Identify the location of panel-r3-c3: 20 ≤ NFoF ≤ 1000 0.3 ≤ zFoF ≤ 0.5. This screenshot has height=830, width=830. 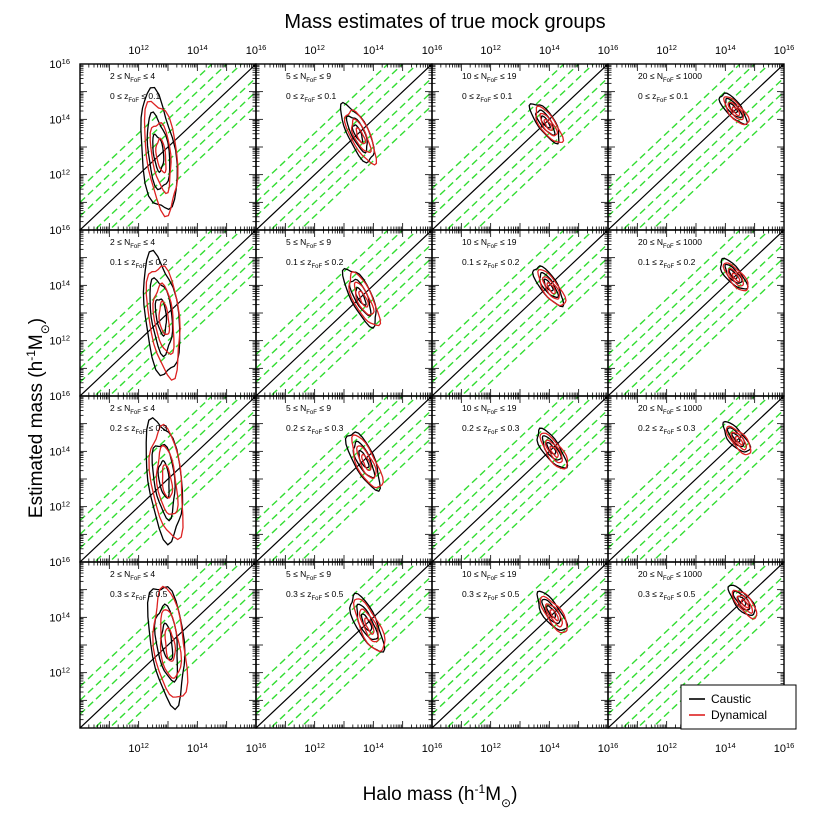
(696, 645).